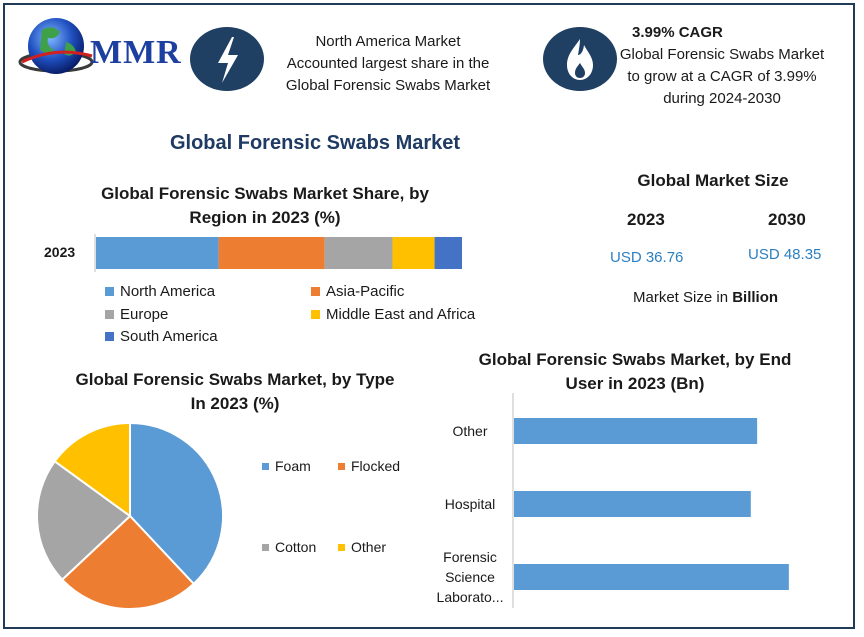  I want to click on market-size-note-unit: Billion, so click(755, 297).